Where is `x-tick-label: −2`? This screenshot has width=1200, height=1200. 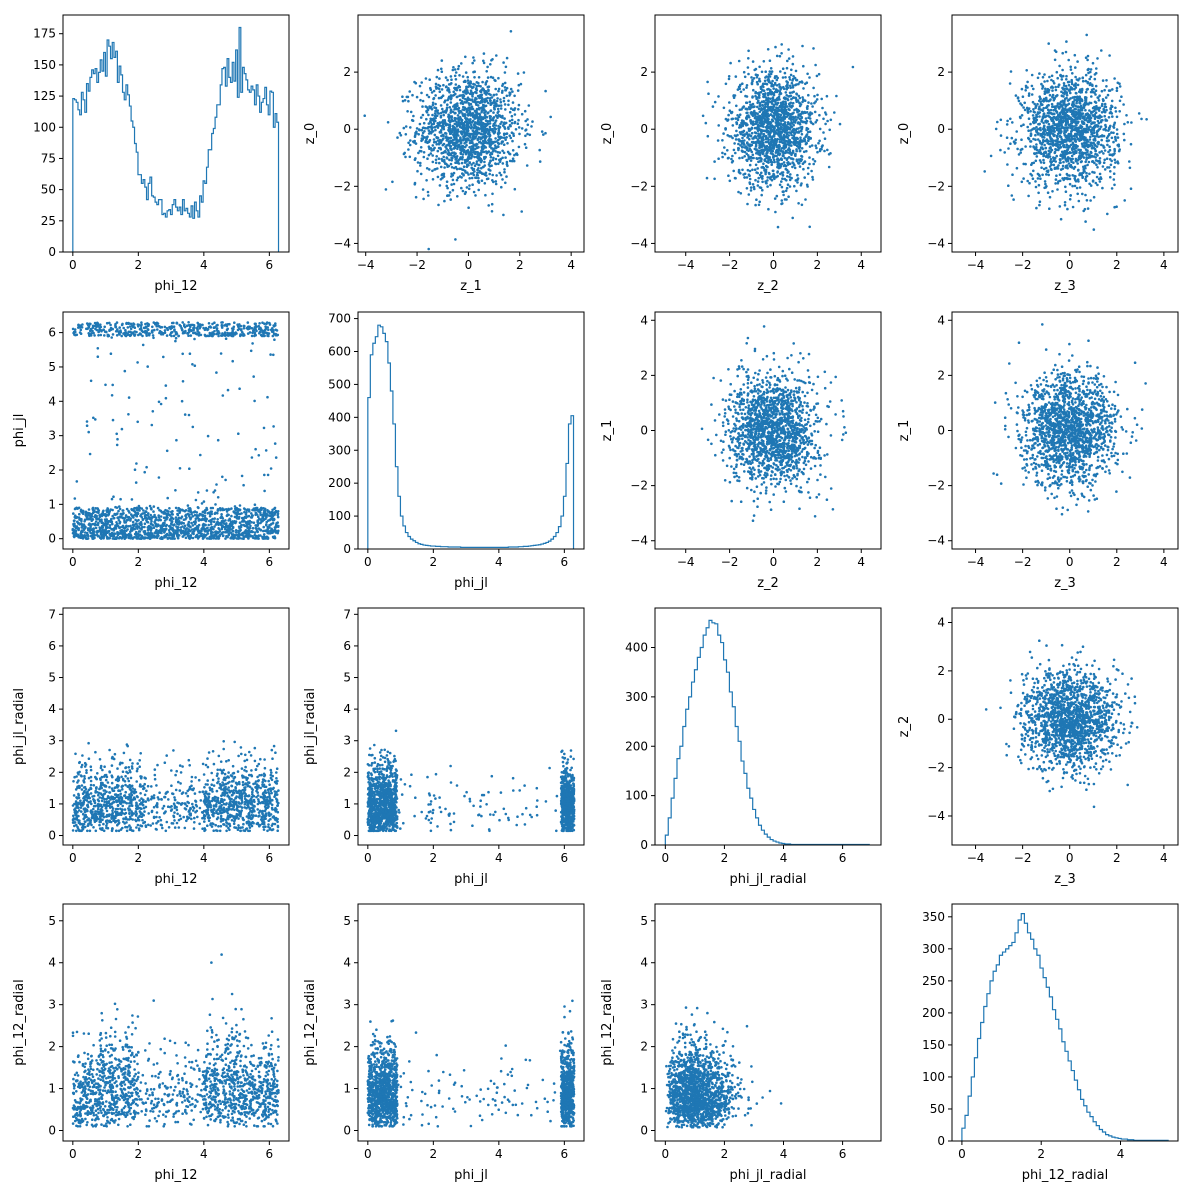 x-tick-label: −2 is located at coordinates (730, 265).